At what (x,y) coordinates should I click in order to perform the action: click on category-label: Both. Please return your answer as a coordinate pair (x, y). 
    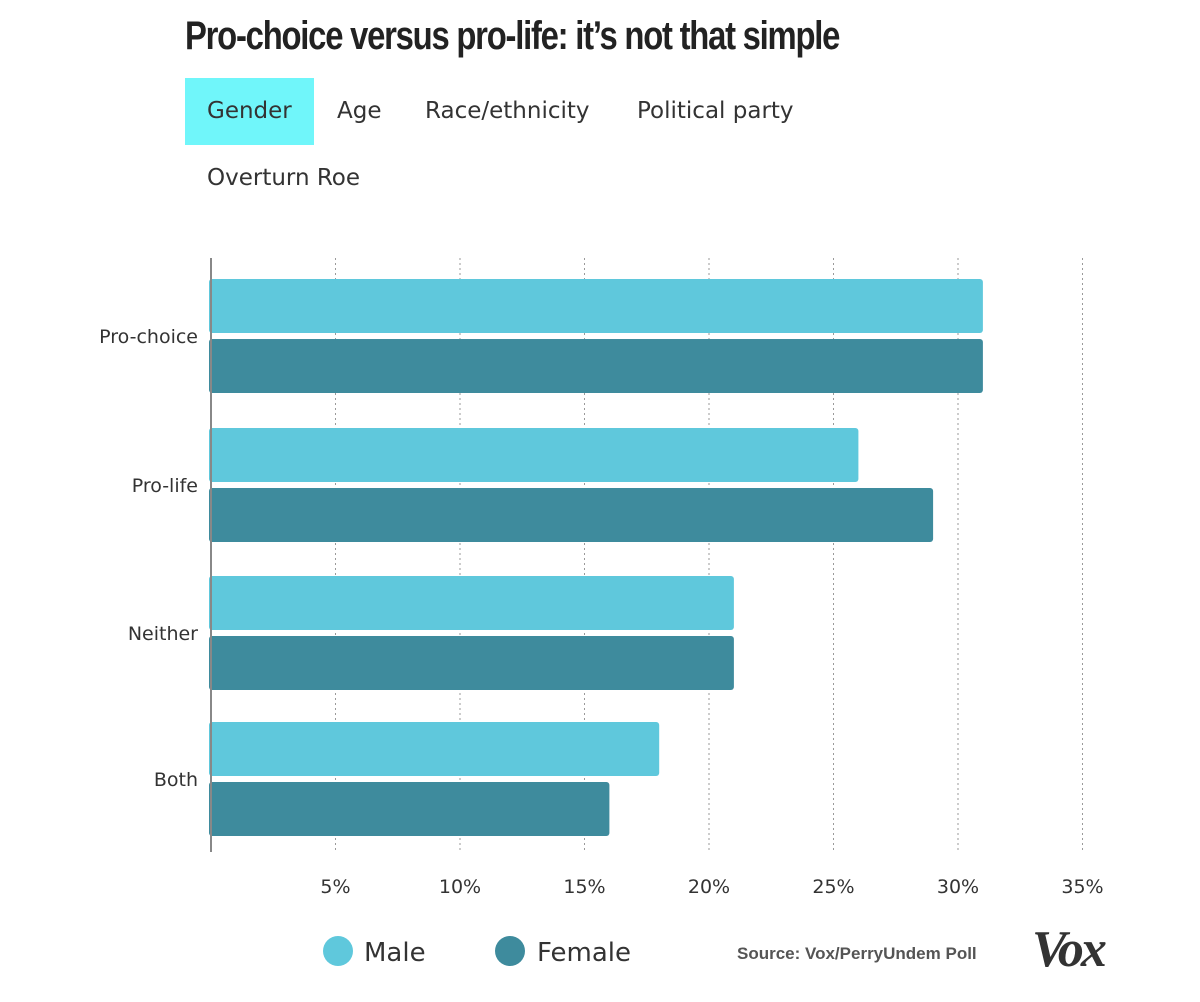
    Looking at the image, I should click on (176, 780).